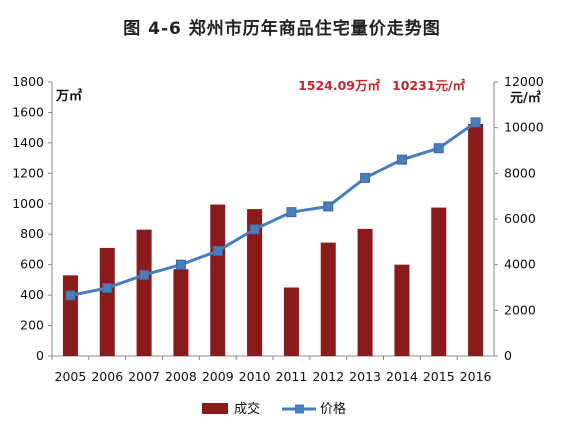  Describe the element at coordinates (32, 233) in the screenshot. I see `y-left-tick-label: 800` at that location.